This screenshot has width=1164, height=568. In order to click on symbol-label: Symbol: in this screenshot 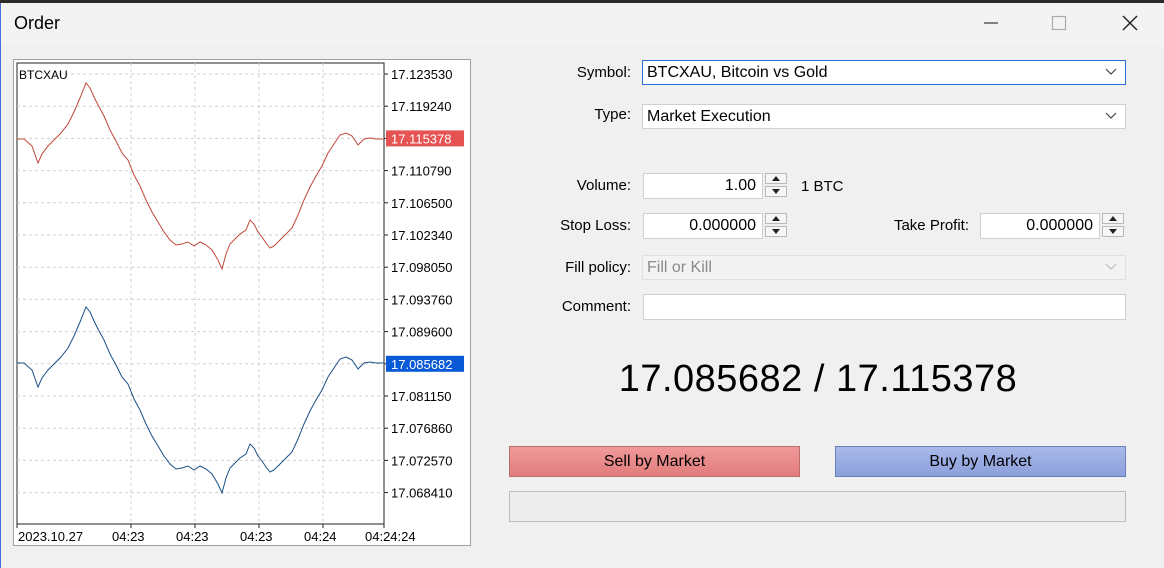, I will do `click(603, 72)`.